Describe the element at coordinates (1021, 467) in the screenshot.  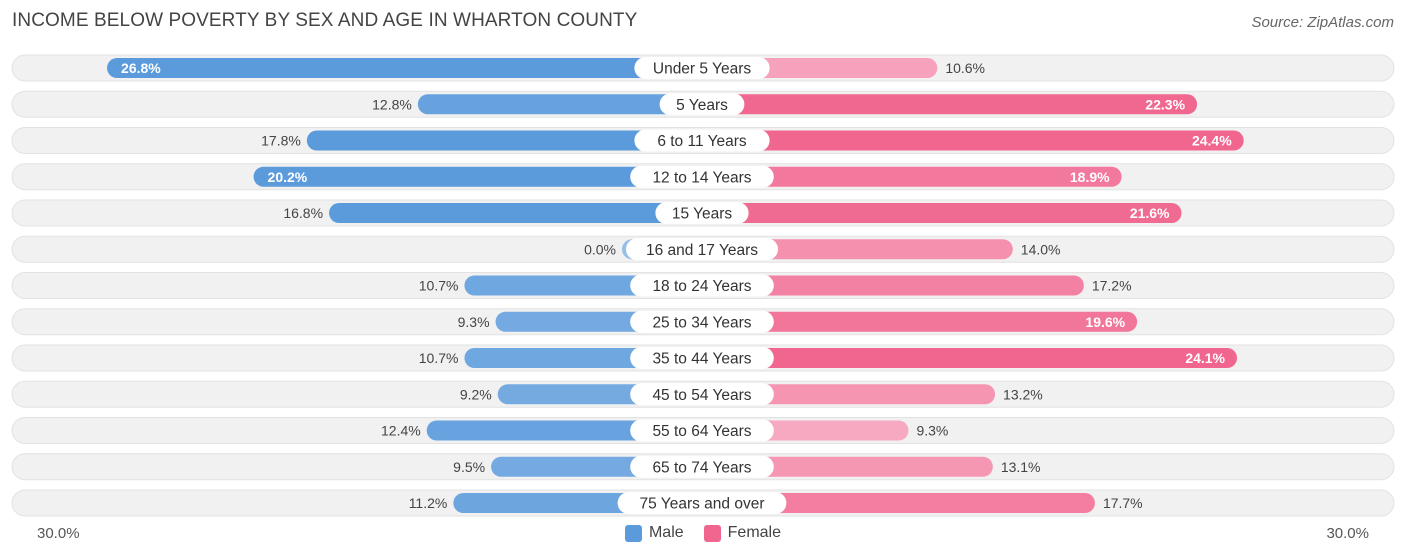
I see `female-value-label: 13.1%` at that location.